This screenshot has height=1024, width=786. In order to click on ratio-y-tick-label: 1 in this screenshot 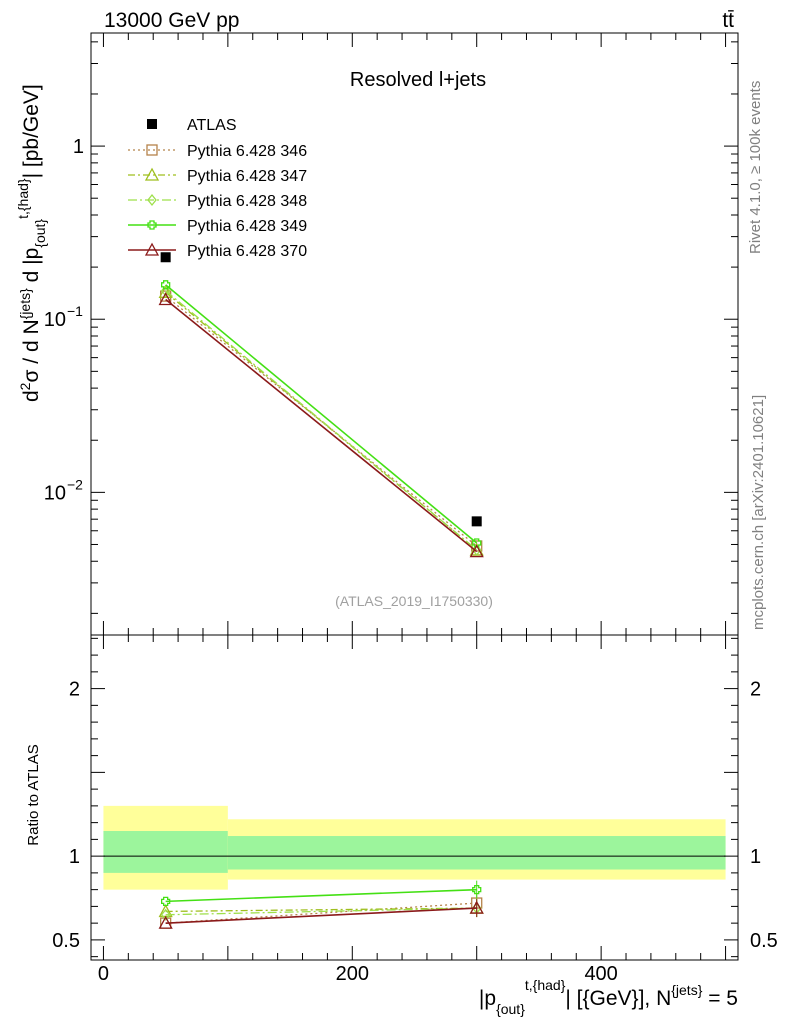, I will do `click(74, 857)`.